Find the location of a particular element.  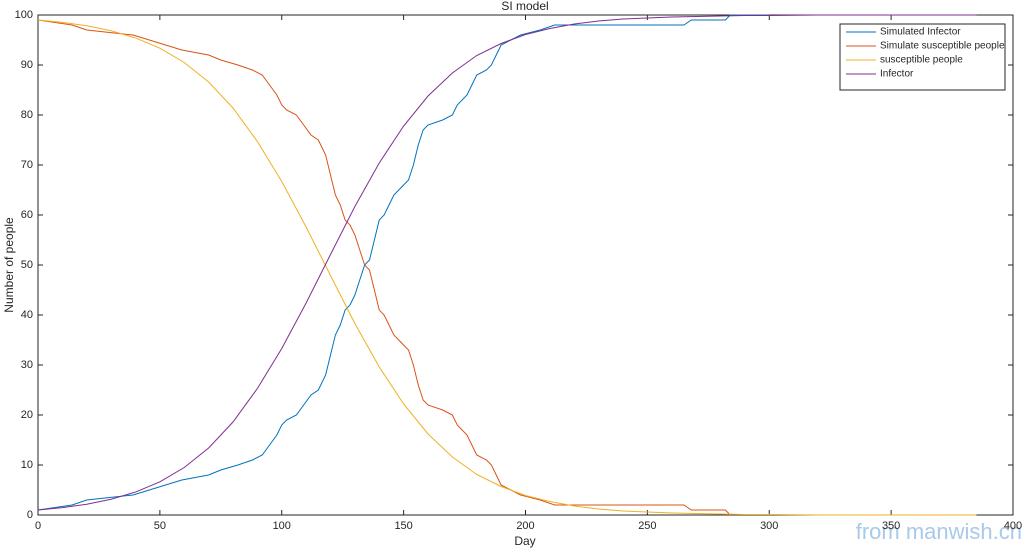

y-tick-label: 0 is located at coordinates (30, 515).